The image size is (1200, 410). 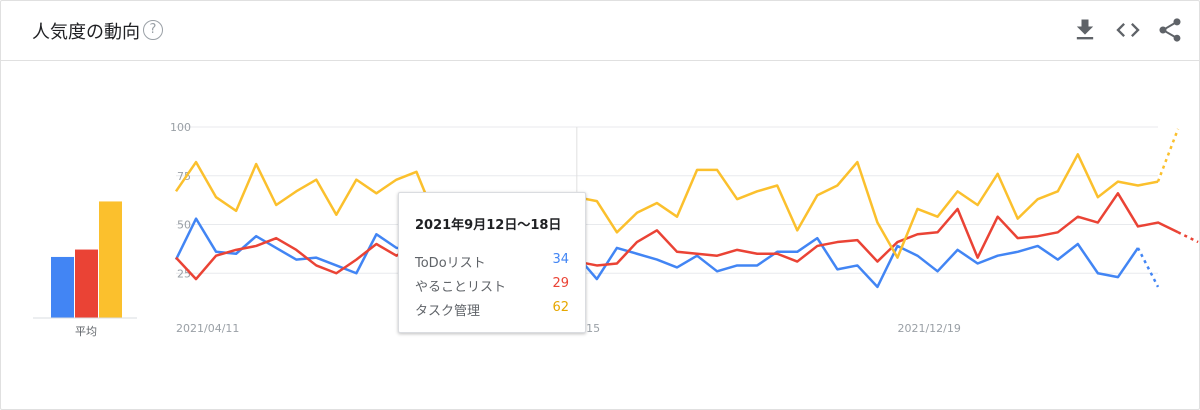 I want to click on share-icon, so click(x=1170, y=30).